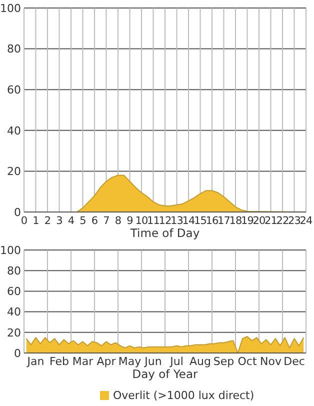  What do you see at coordinates (71, 221) in the screenshot?
I see `x-tick-label: 4` at bounding box center [71, 221].